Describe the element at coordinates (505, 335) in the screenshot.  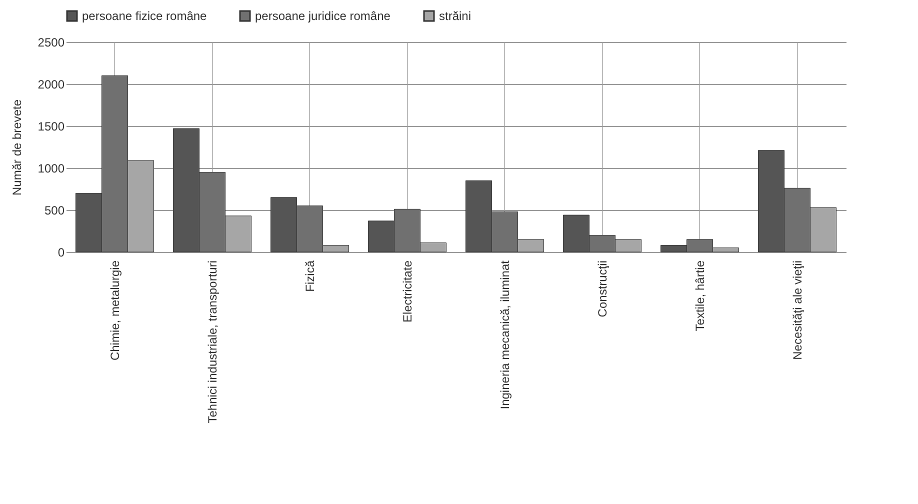
I see `x-tick-label: Ingineria mecanică, iluminat` at that location.